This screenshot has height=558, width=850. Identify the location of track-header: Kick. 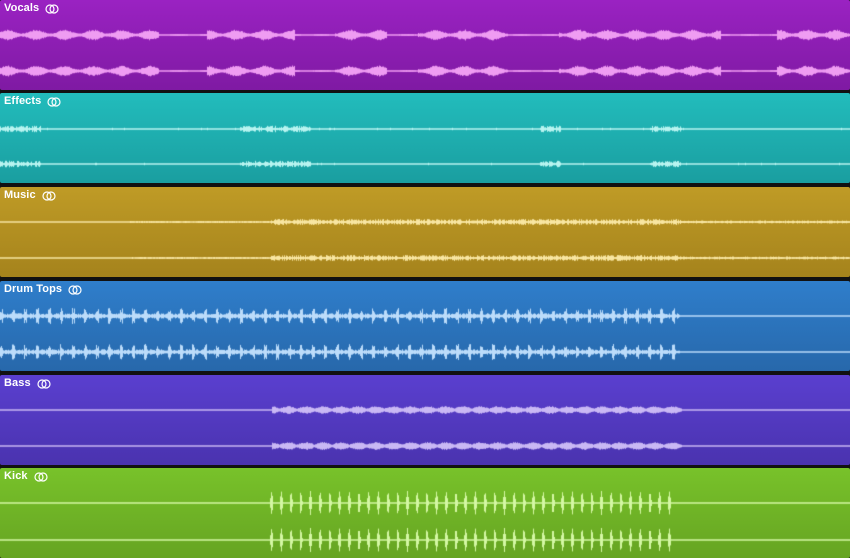
(26, 476).